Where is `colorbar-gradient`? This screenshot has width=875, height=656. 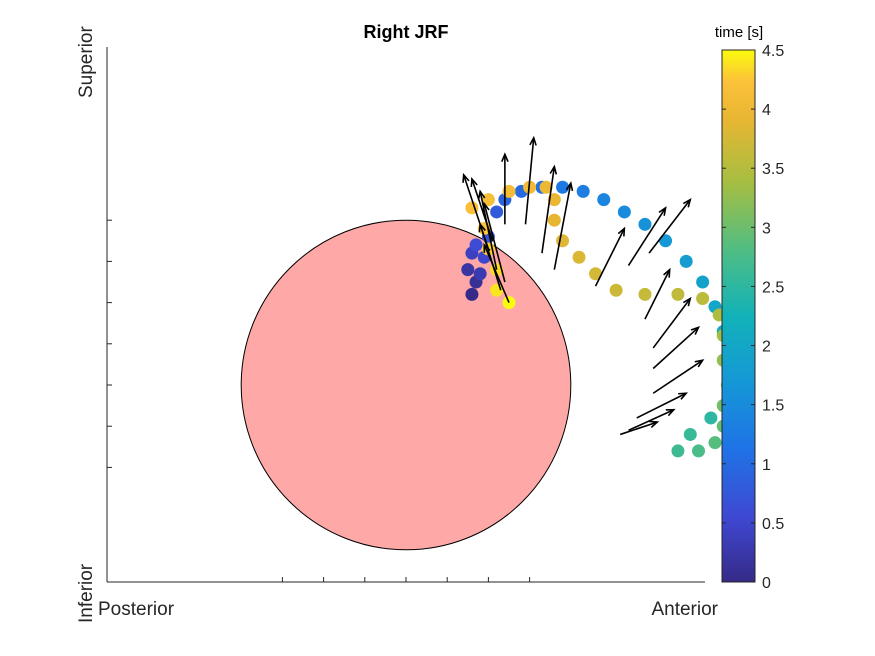 colorbar-gradient is located at coordinates (738, 316).